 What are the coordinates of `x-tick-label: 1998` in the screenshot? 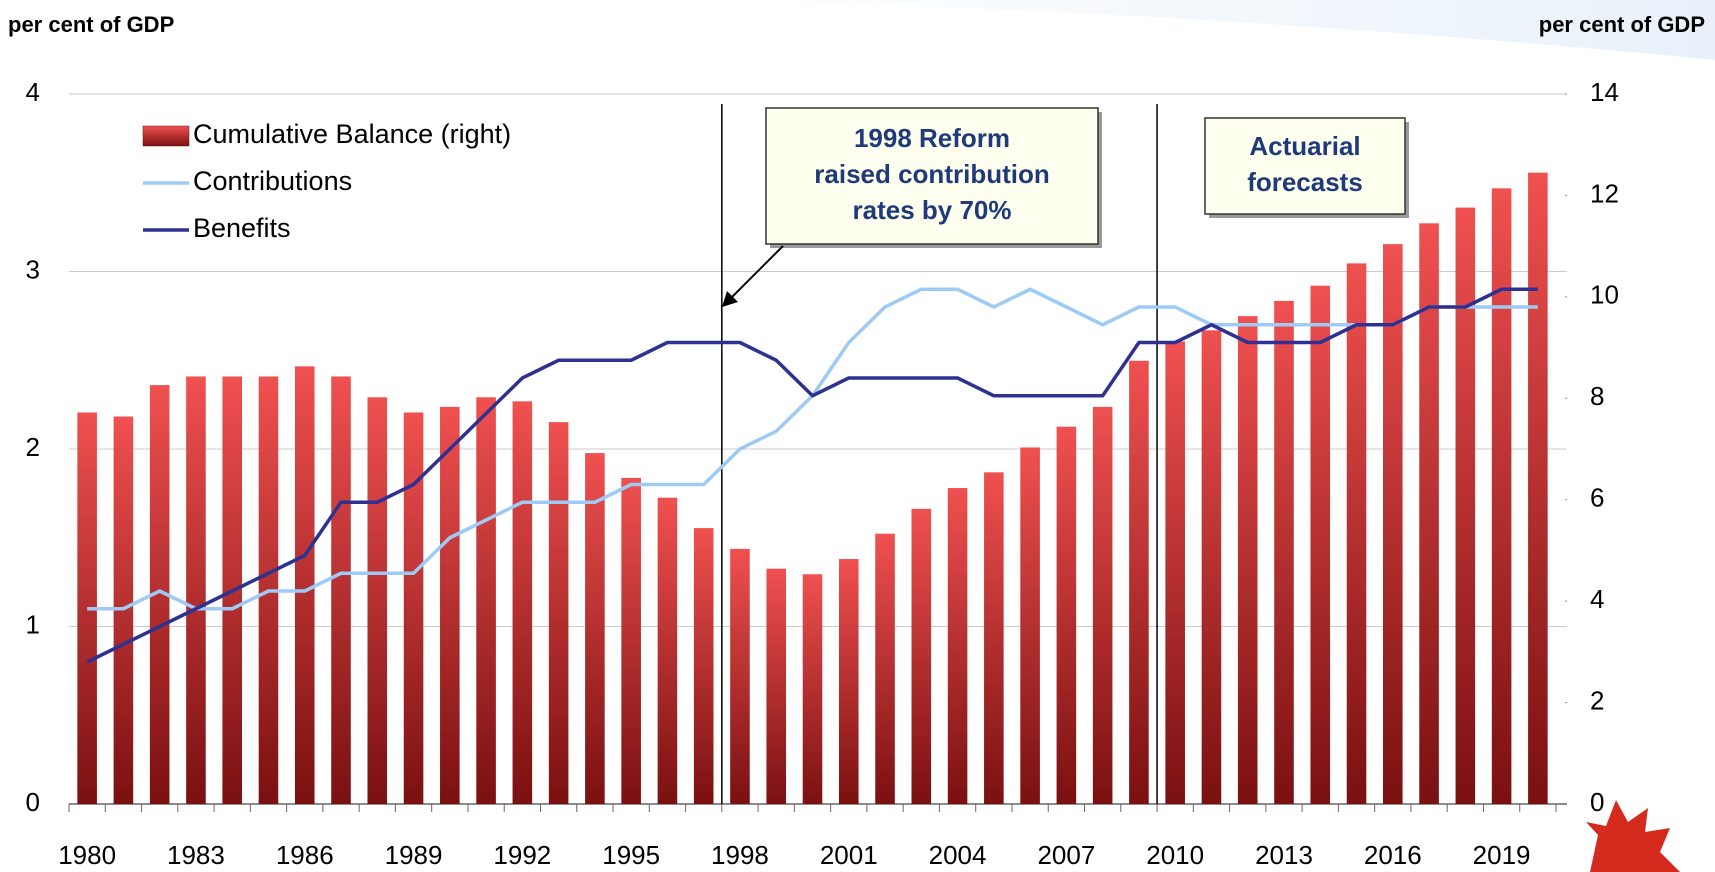 It's located at (740, 855).